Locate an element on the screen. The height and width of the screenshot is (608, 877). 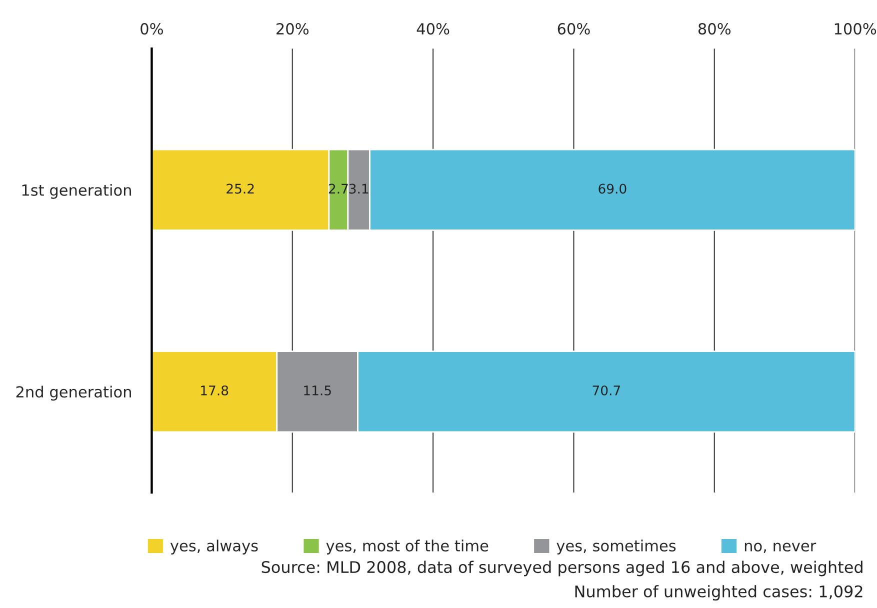
text: Number of unweighted cases: 1,092 is located at coordinates (718, 593).